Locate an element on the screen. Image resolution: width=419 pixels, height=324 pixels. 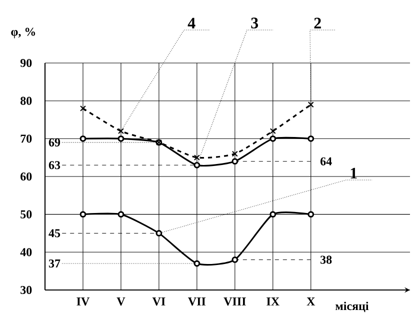
x-tick-label: VI is located at coordinates (159, 302).